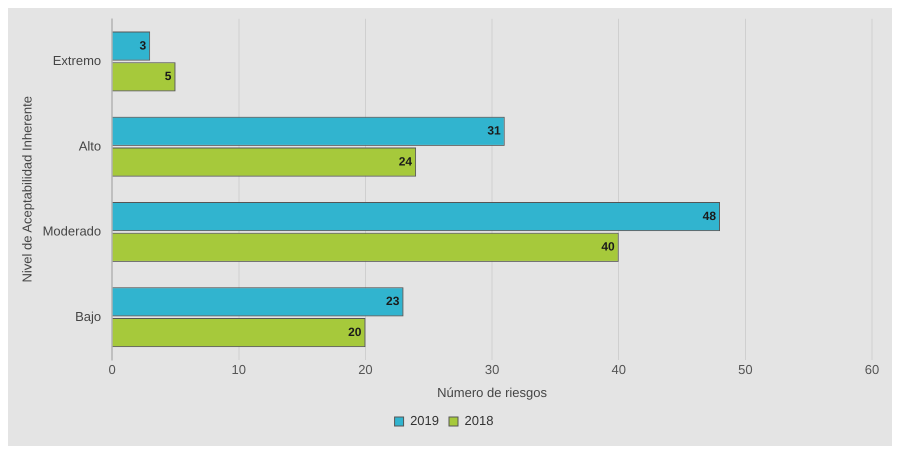  I want to click on data-label: 24, so click(405, 161).